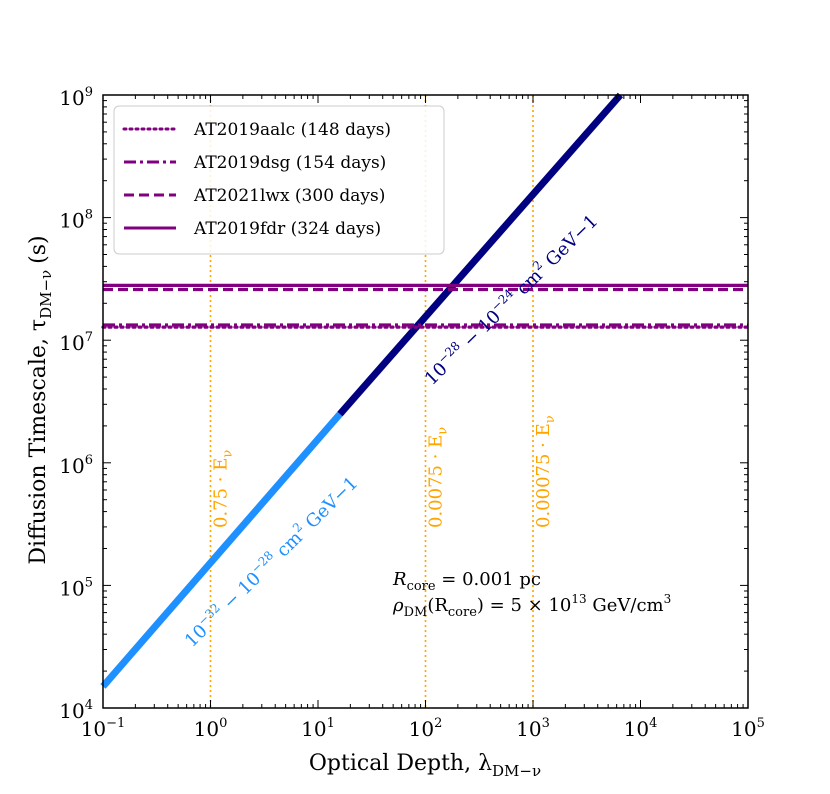 The height and width of the screenshot is (794, 830). I want to click on y-tick-labels: 104 105 106 107 108 109, so click(76, 404).